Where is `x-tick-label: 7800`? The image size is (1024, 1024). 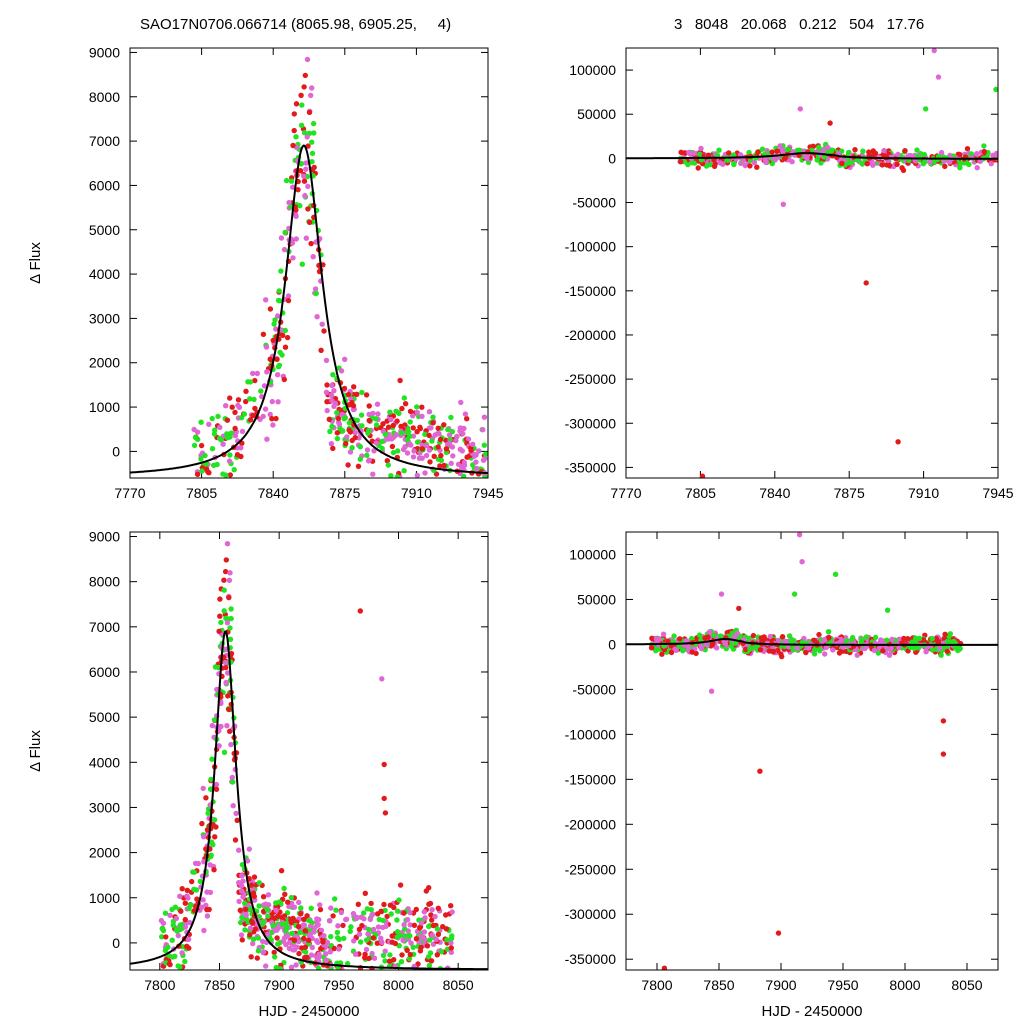 x-tick-label: 7800 is located at coordinates (159, 985).